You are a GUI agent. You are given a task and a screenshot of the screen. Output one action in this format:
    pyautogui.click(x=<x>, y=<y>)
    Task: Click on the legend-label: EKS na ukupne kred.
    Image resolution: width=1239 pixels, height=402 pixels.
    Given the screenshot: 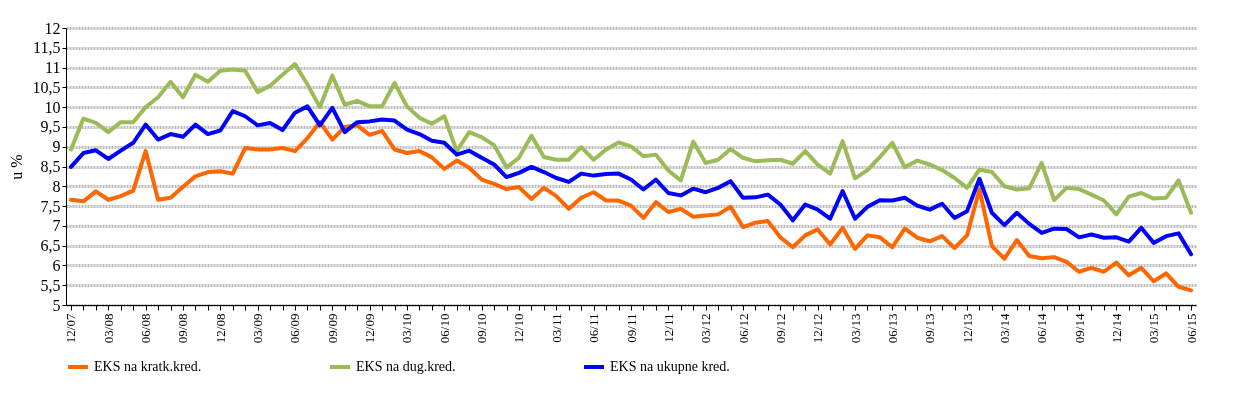 What is the action you would take?
    pyautogui.click(x=670, y=366)
    